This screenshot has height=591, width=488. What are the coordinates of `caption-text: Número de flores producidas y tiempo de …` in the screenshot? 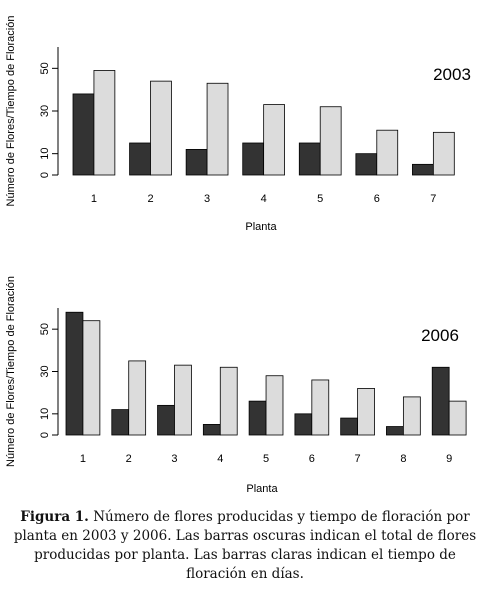 It's located at (245, 545).